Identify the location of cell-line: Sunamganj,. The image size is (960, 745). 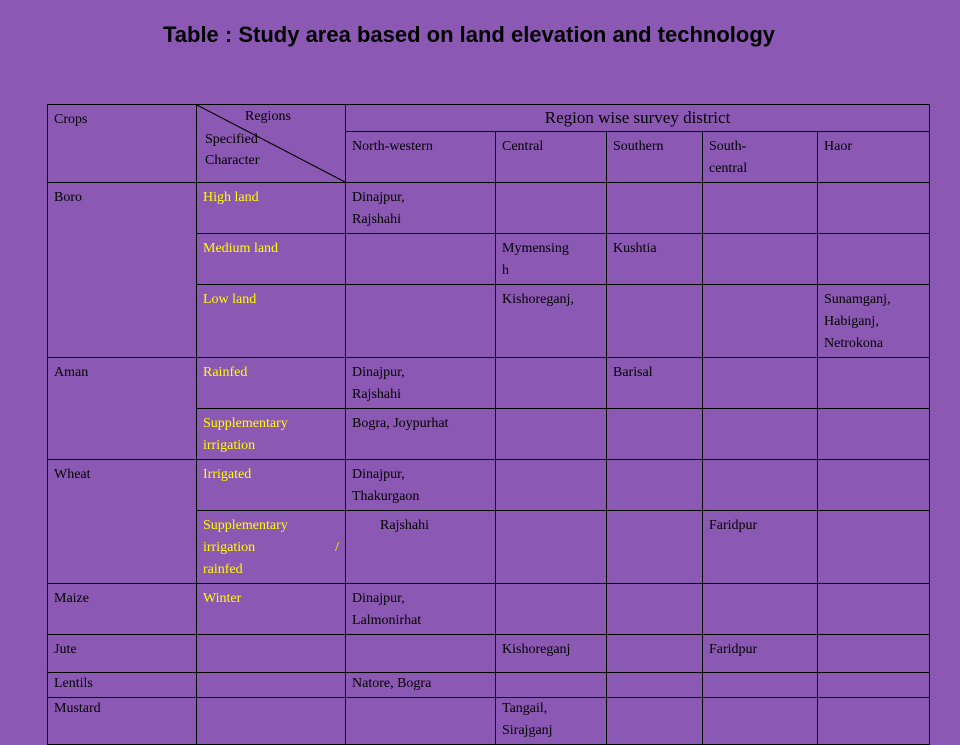
(857, 299).